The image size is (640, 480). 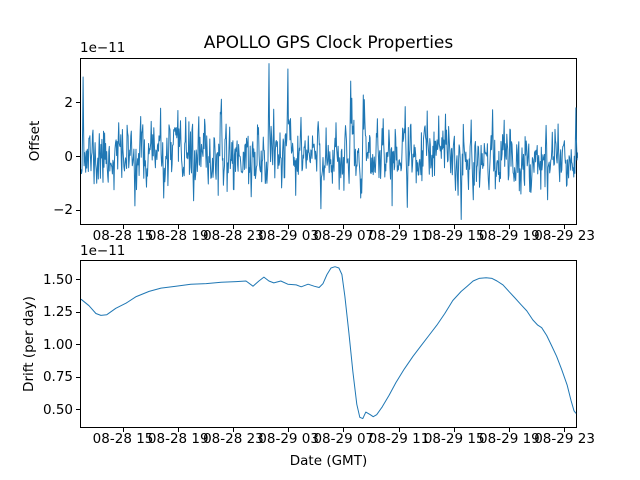 I want to click on y-tick-label: 0.50, so click(x=57, y=409).